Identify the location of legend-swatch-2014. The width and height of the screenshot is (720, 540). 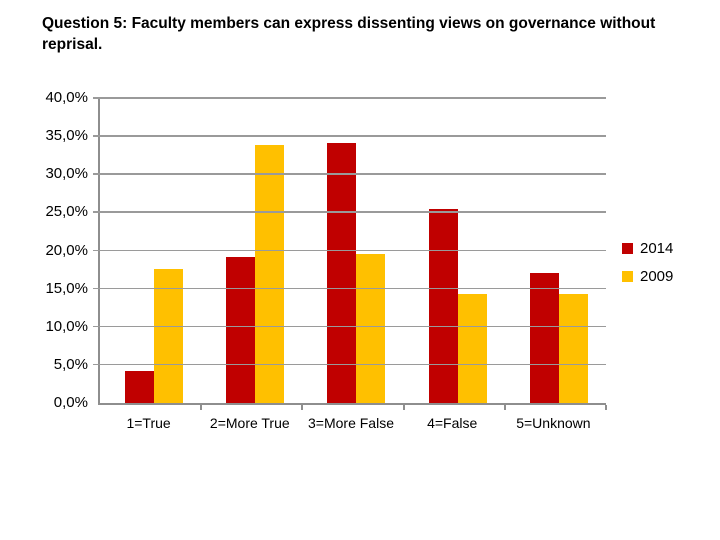
(627, 248).